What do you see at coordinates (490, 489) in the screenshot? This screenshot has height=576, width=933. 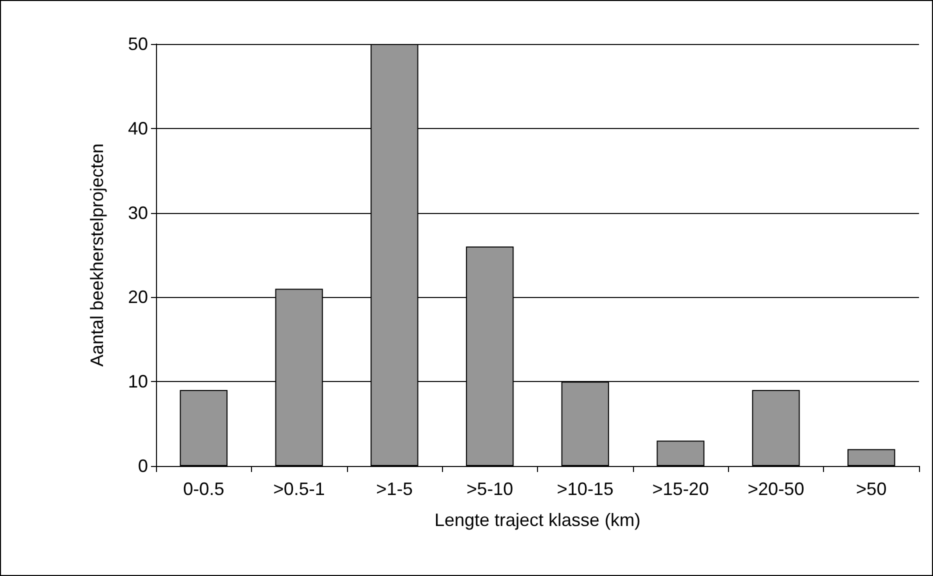 I see `x-tick-label: >5-10` at bounding box center [490, 489].